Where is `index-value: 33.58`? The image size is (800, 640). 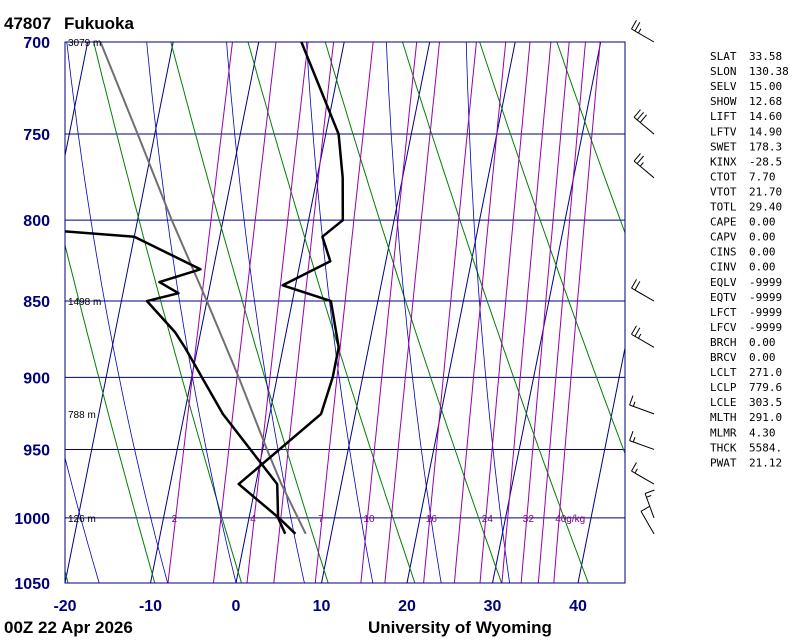 index-value: 33.58 is located at coordinates (765, 56).